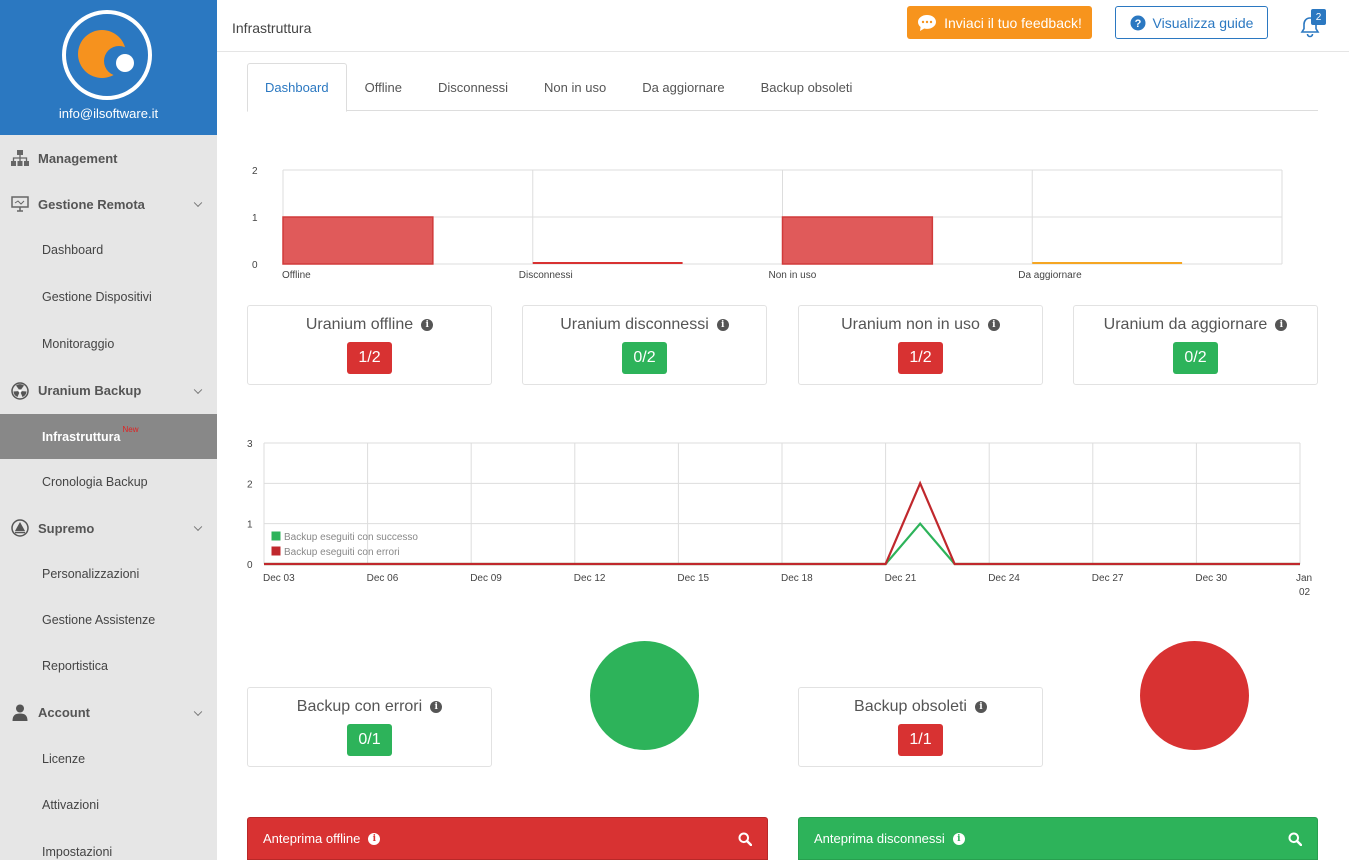  I want to click on sidebar-item-gestione-remota: Gestione Remota, so click(108, 204).